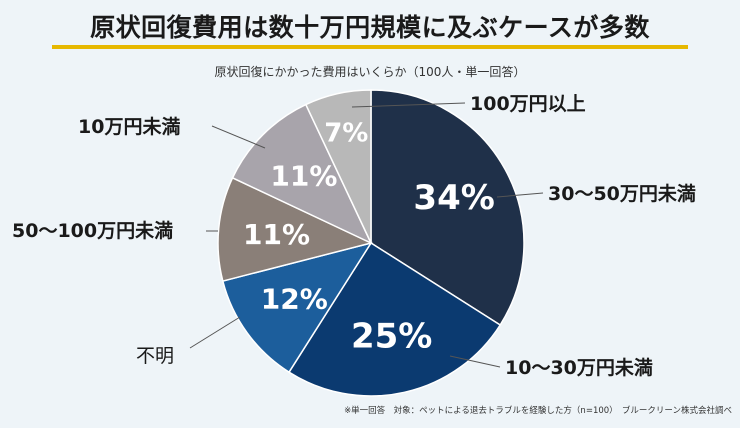 The width and height of the screenshot is (740, 428). Describe the element at coordinates (370, 72) in the screenshot. I see `chart-subtitle: 原状回復にかかった費用はいくらか（100人・単一回答）` at that location.